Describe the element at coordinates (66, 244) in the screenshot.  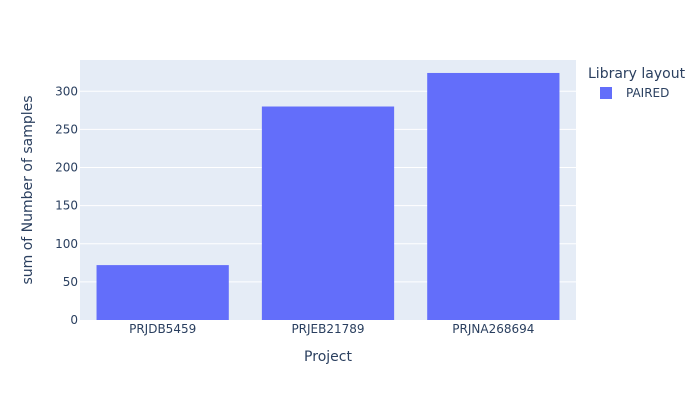
I see `y-tick-label: 100` at that location.